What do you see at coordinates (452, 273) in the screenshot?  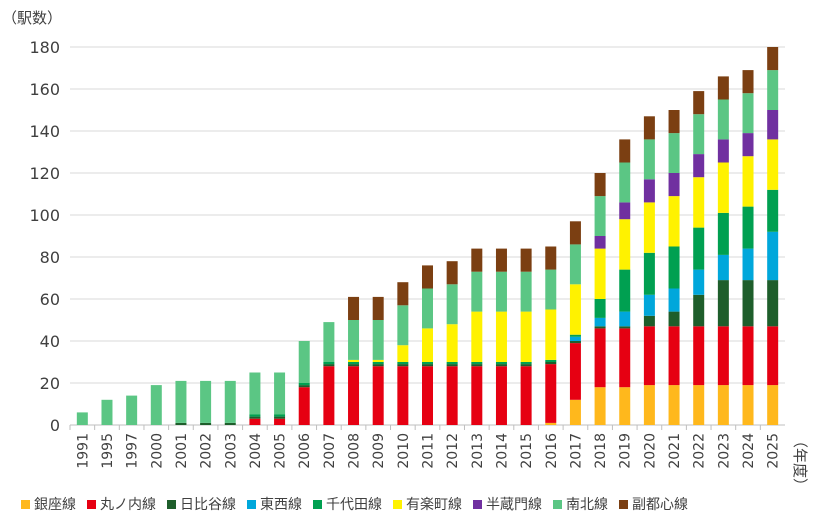 I see `bar-segment-2012-副都心線` at bounding box center [452, 273].